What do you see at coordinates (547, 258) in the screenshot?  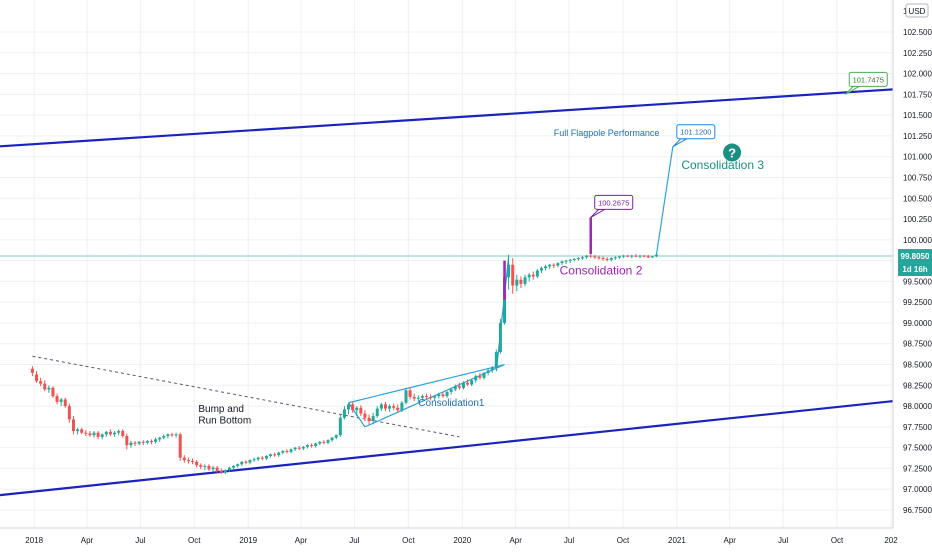 I see `vertical-markers` at bounding box center [547, 258].